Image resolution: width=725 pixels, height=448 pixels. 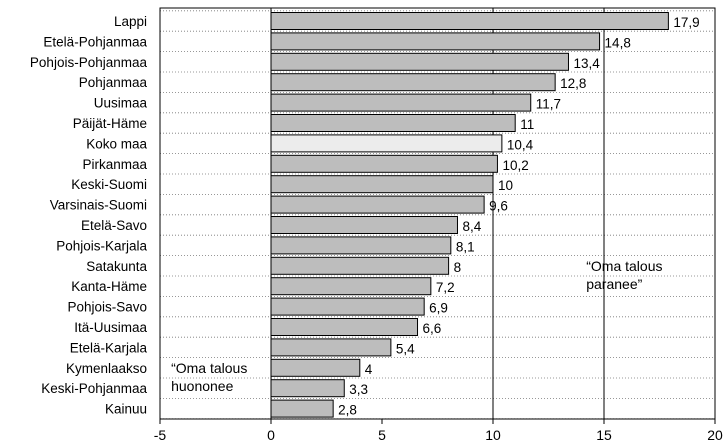 What do you see at coordinates (109, 347) in the screenshot?
I see `category-label: Etelä-Karjala` at bounding box center [109, 347].